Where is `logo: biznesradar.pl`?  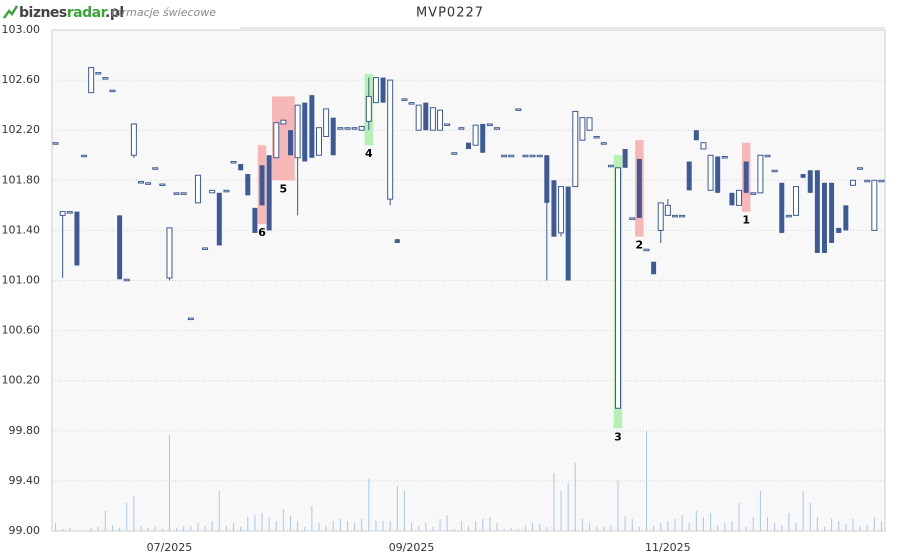
logo: biznesradar.pl is located at coordinates (71, 13).